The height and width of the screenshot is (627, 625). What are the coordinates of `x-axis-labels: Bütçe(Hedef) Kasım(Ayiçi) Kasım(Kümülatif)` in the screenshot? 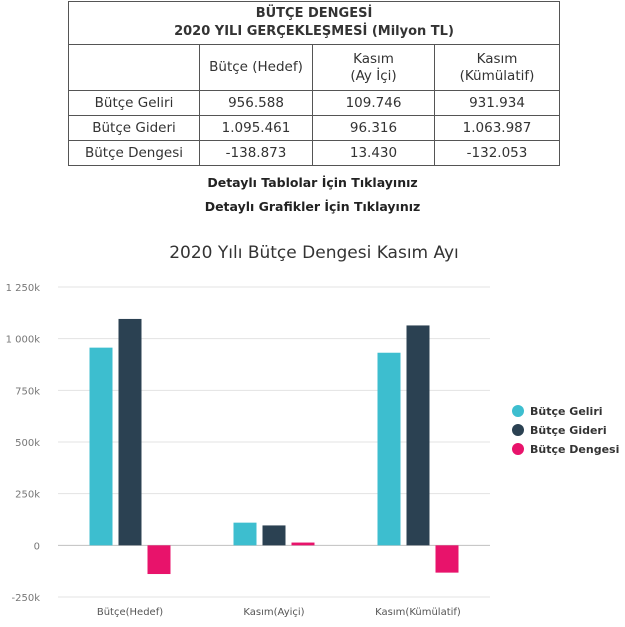 It's located at (279, 612).